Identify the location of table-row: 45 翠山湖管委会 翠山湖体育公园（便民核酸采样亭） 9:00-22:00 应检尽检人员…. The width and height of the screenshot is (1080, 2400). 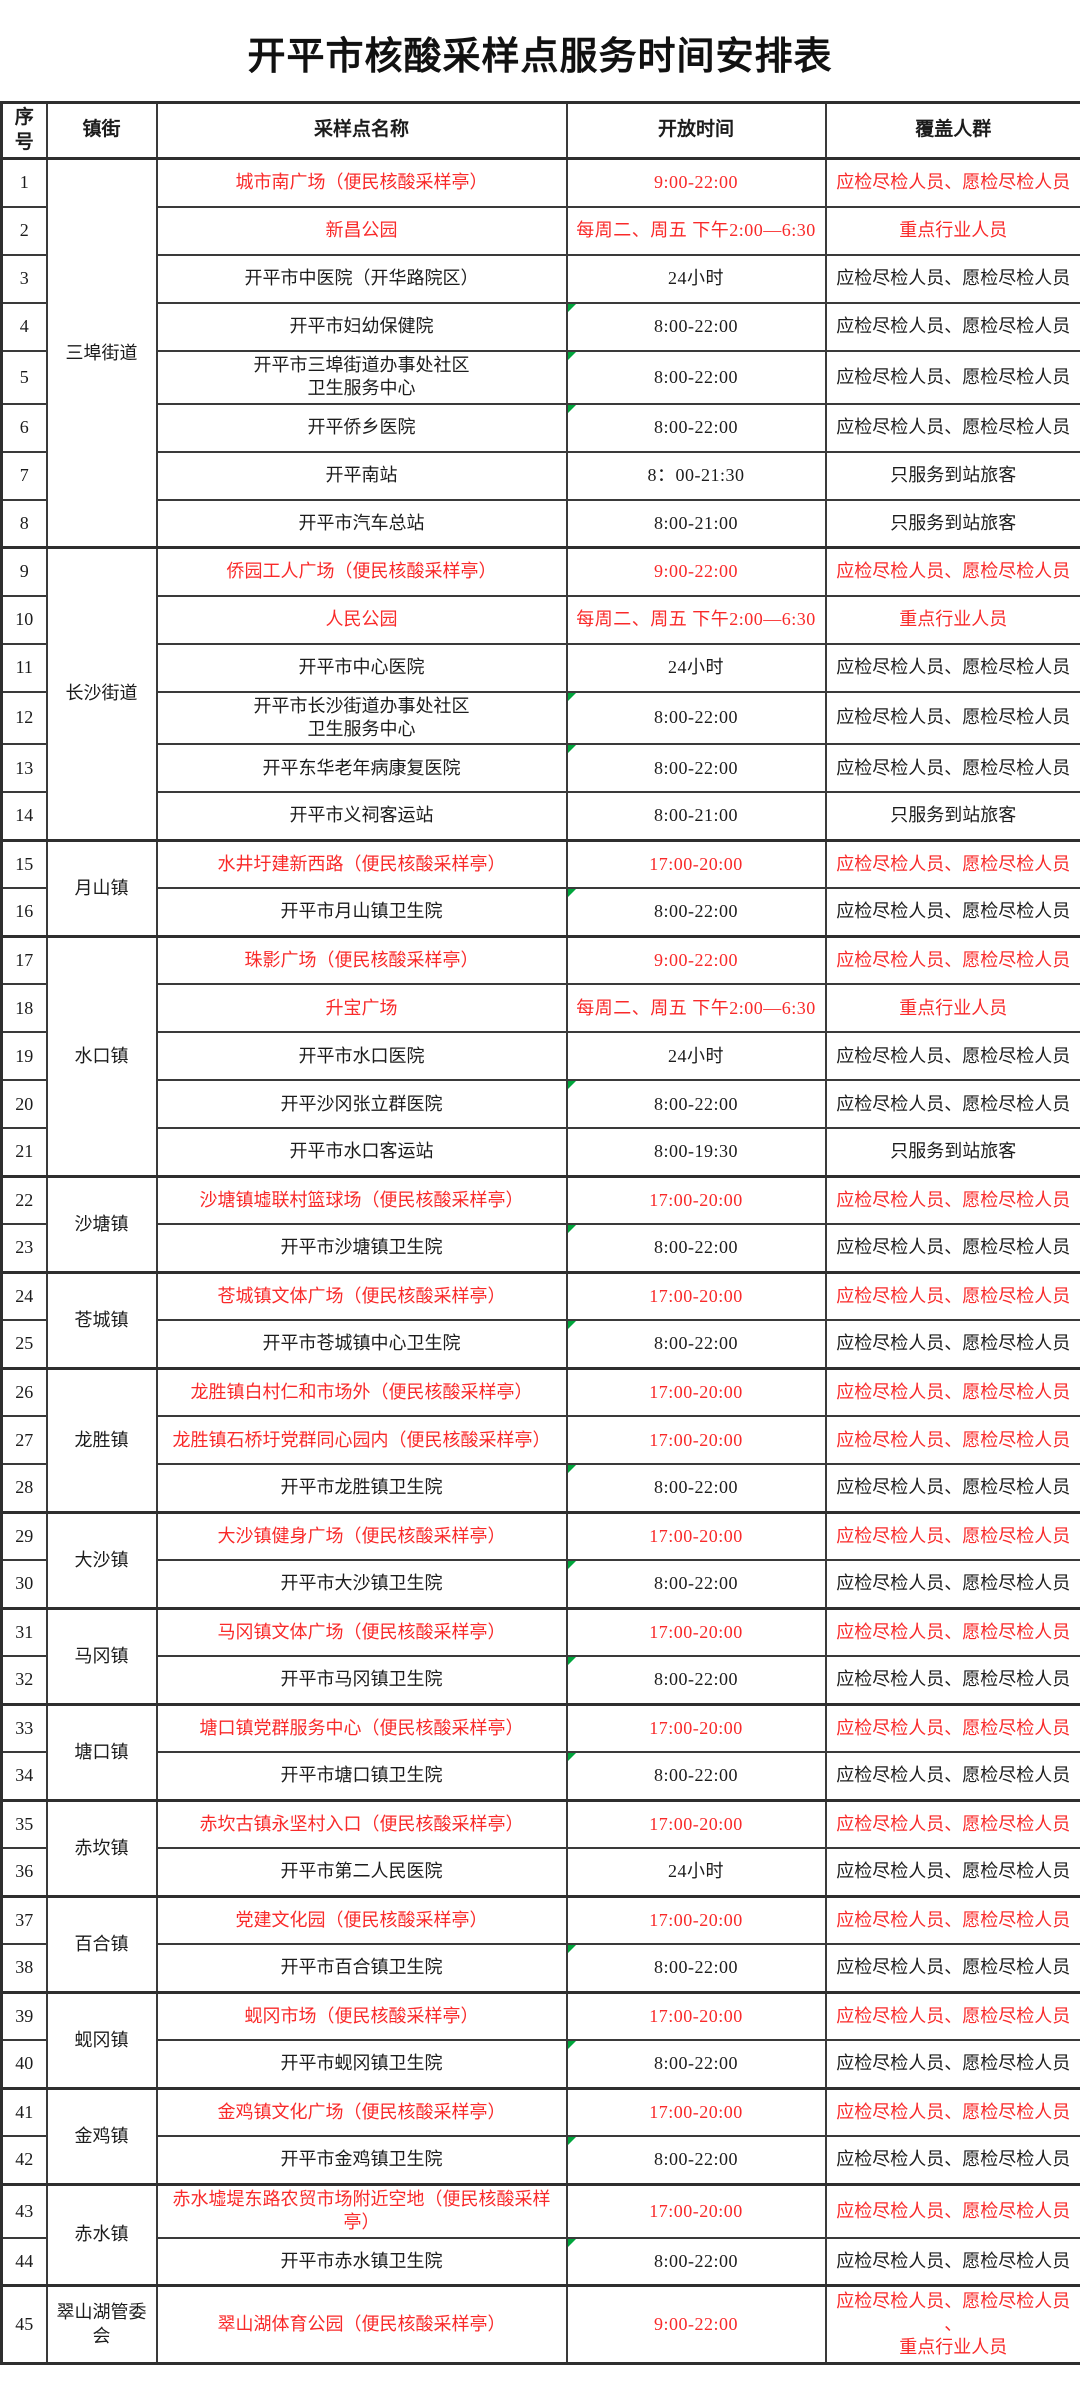
(540, 2324).